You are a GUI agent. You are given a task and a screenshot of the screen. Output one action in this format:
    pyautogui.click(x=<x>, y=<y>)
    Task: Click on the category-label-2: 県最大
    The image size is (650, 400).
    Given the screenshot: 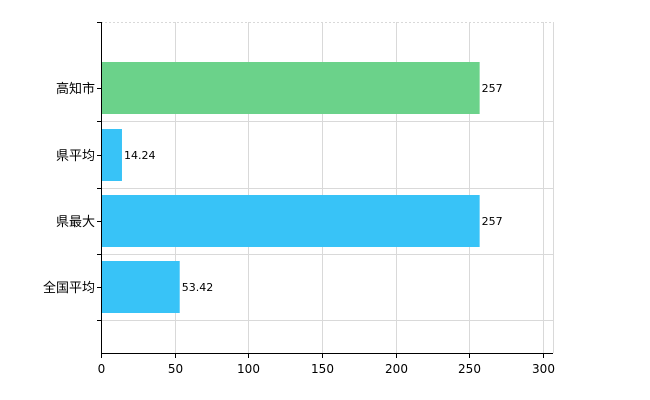 What is the action you would take?
    pyautogui.click(x=75, y=222)
    